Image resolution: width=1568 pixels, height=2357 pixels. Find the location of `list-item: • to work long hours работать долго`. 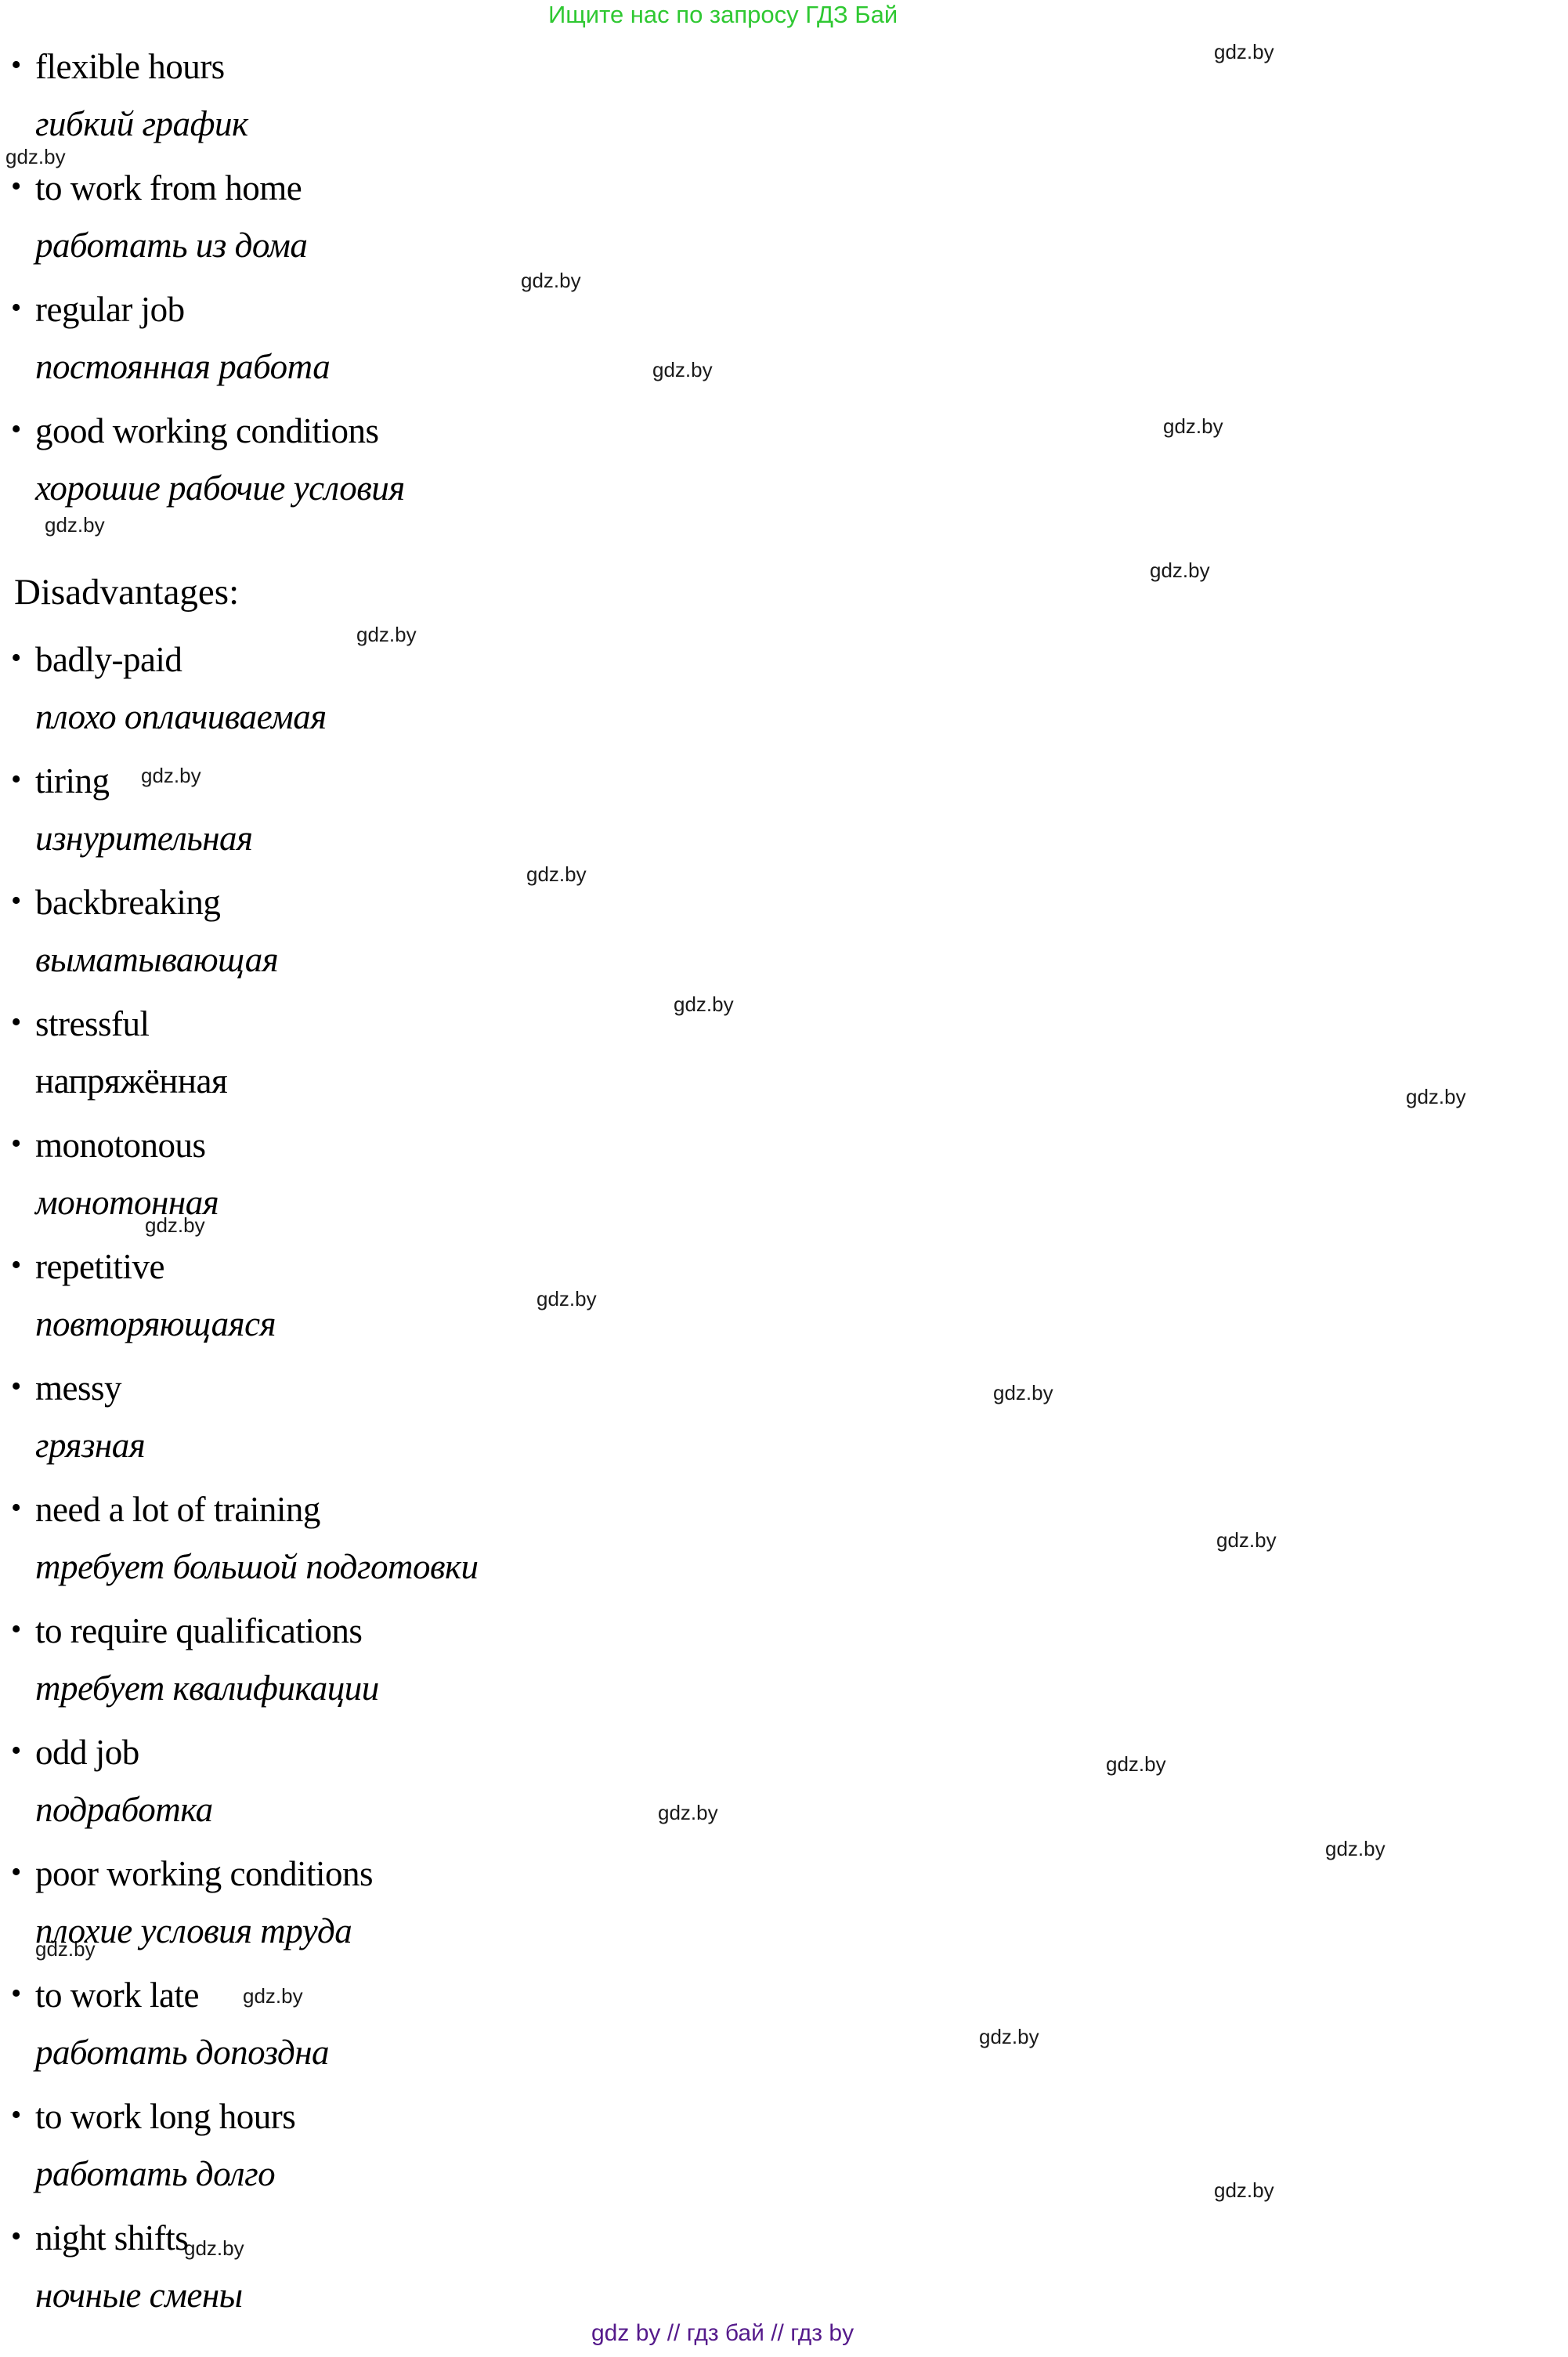

list-item: • to work long hours работать долго is located at coordinates (587, 2145).